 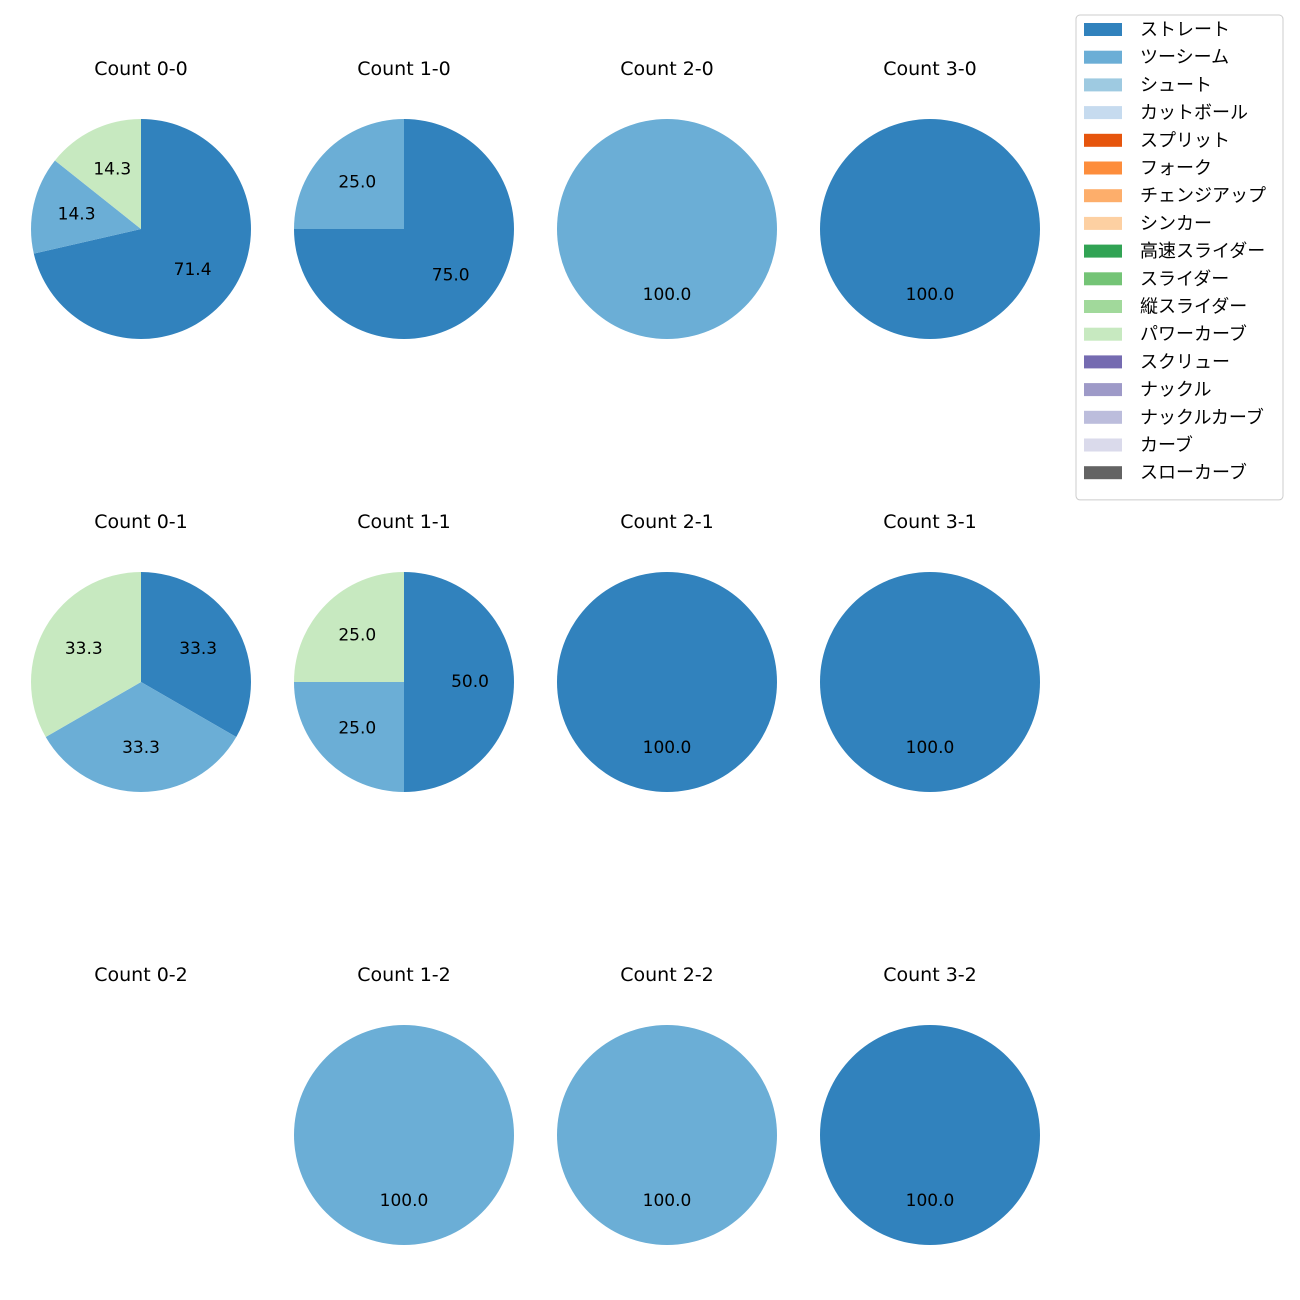 I want to click on legend-label: チェンジアップ, so click(x=1203, y=196).